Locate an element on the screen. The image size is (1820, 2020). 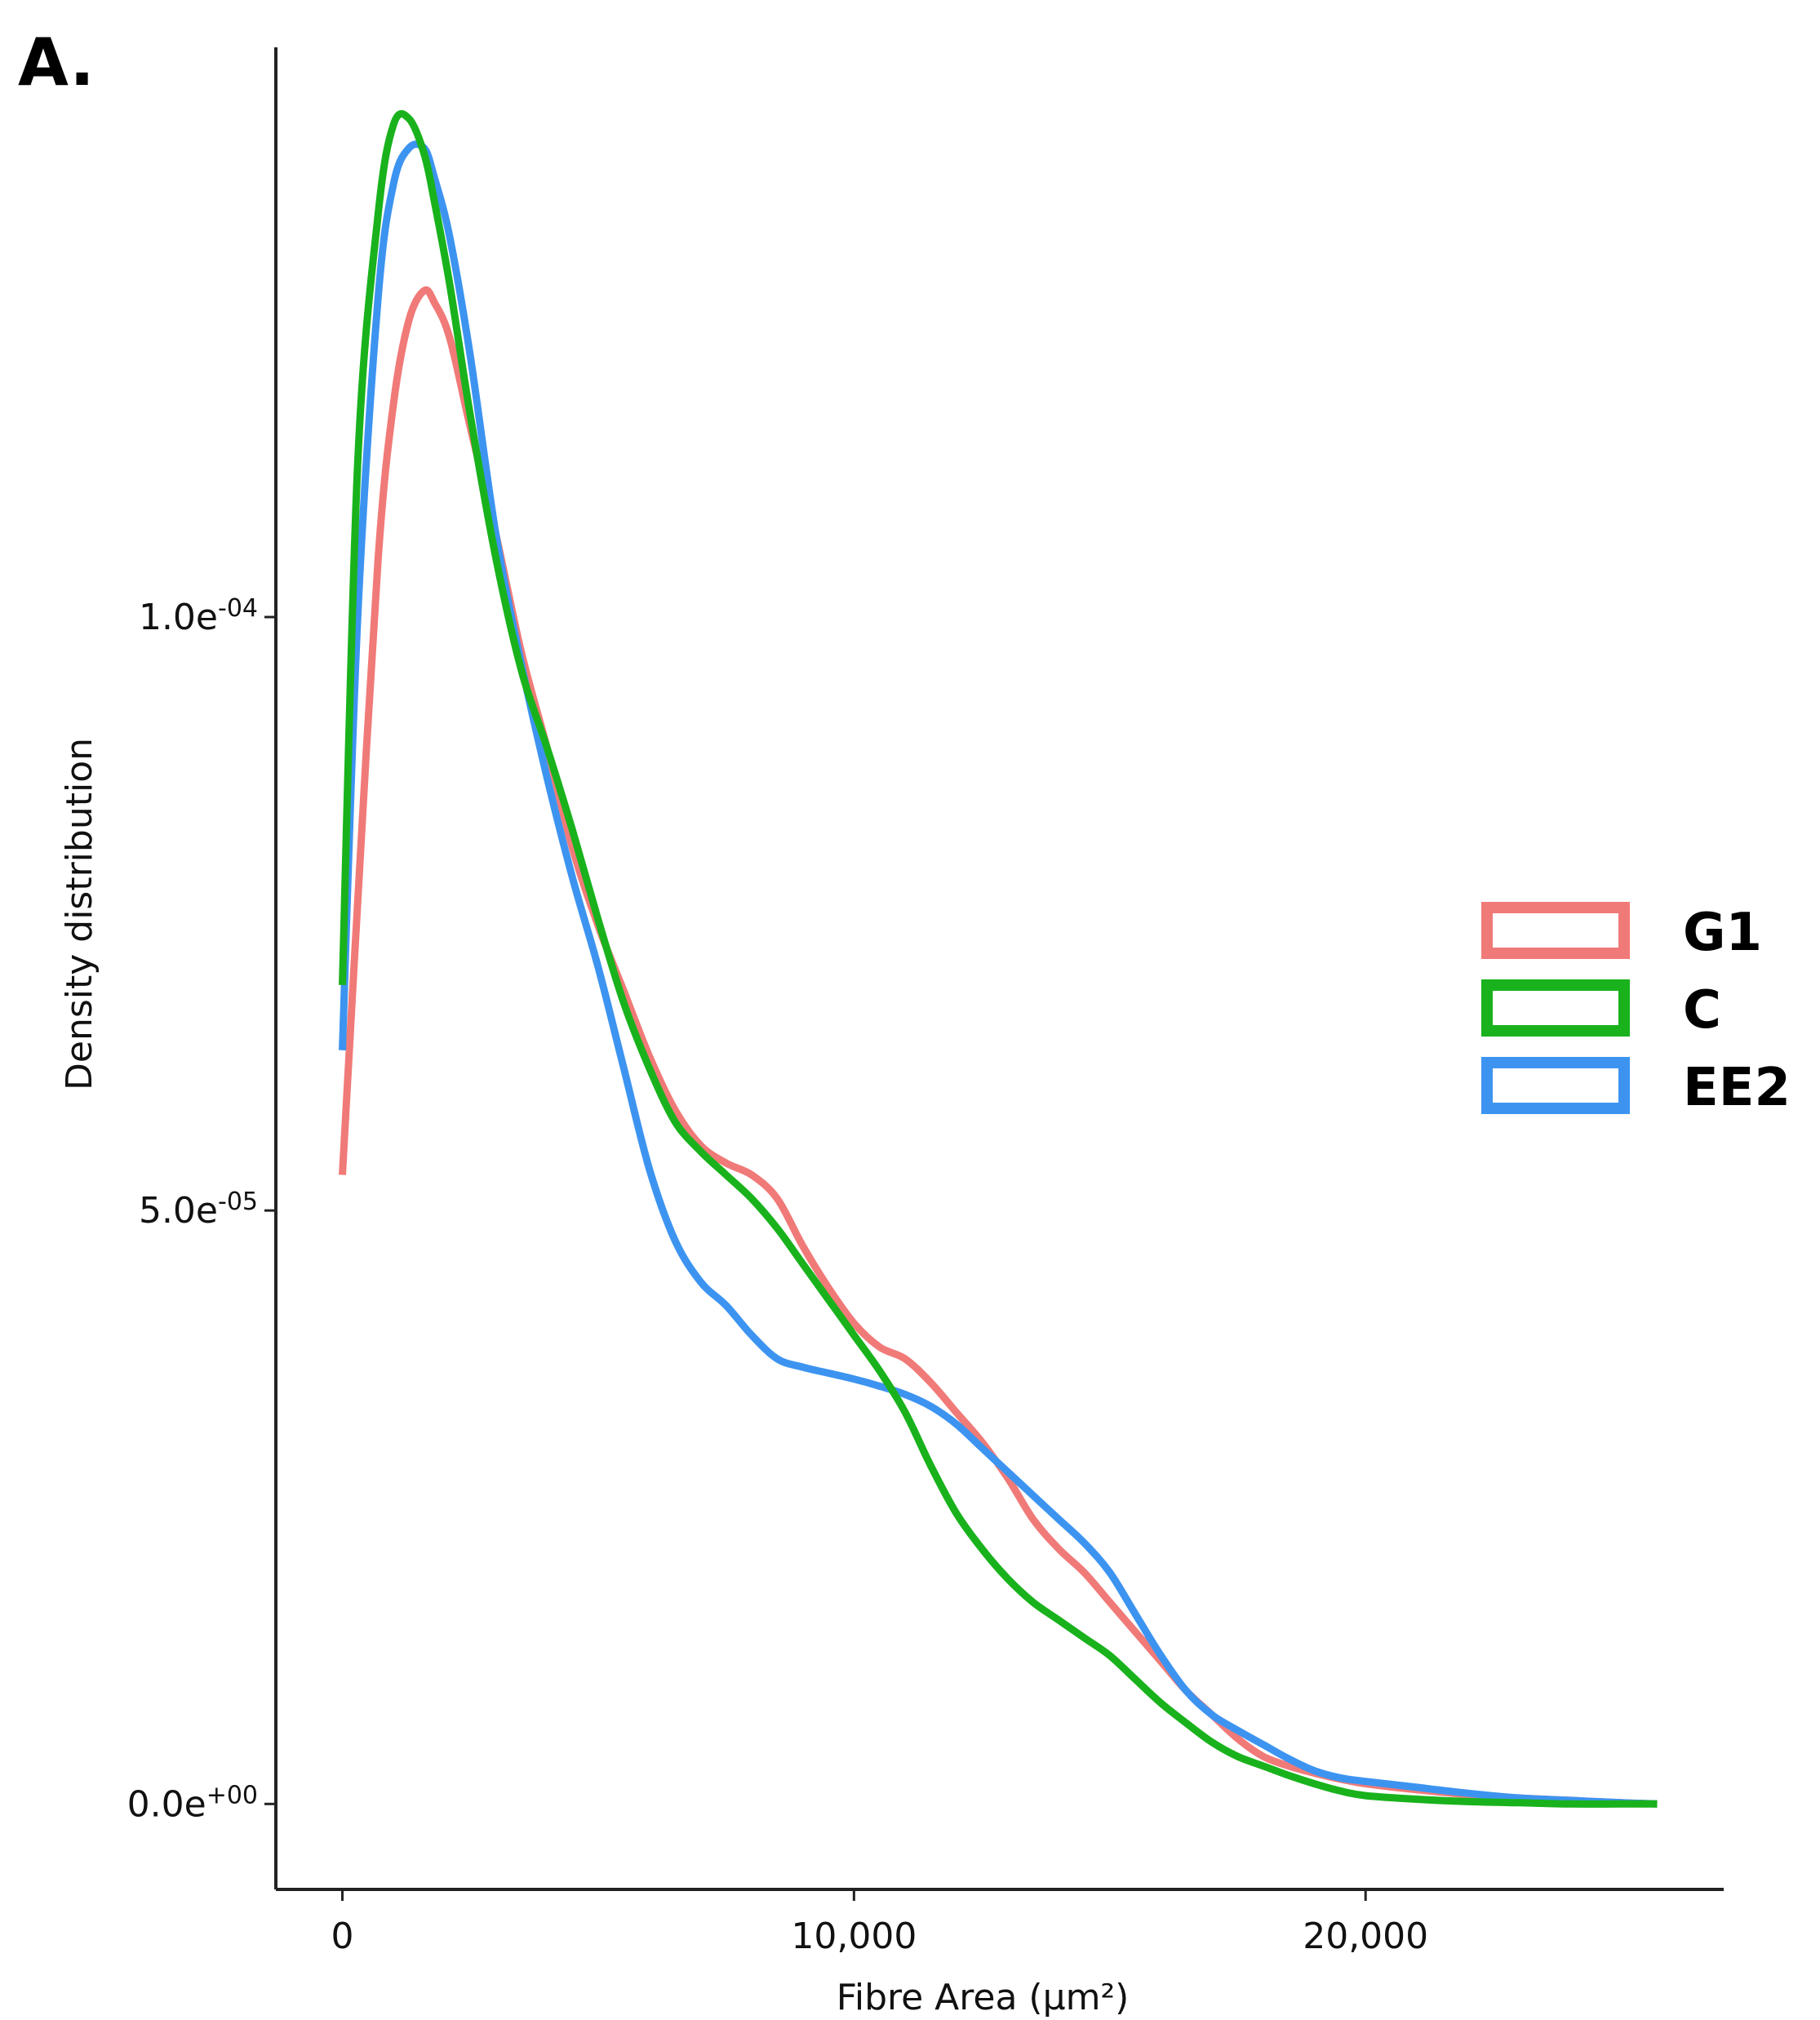
legend-label-g1: G1 is located at coordinates (1722, 933).